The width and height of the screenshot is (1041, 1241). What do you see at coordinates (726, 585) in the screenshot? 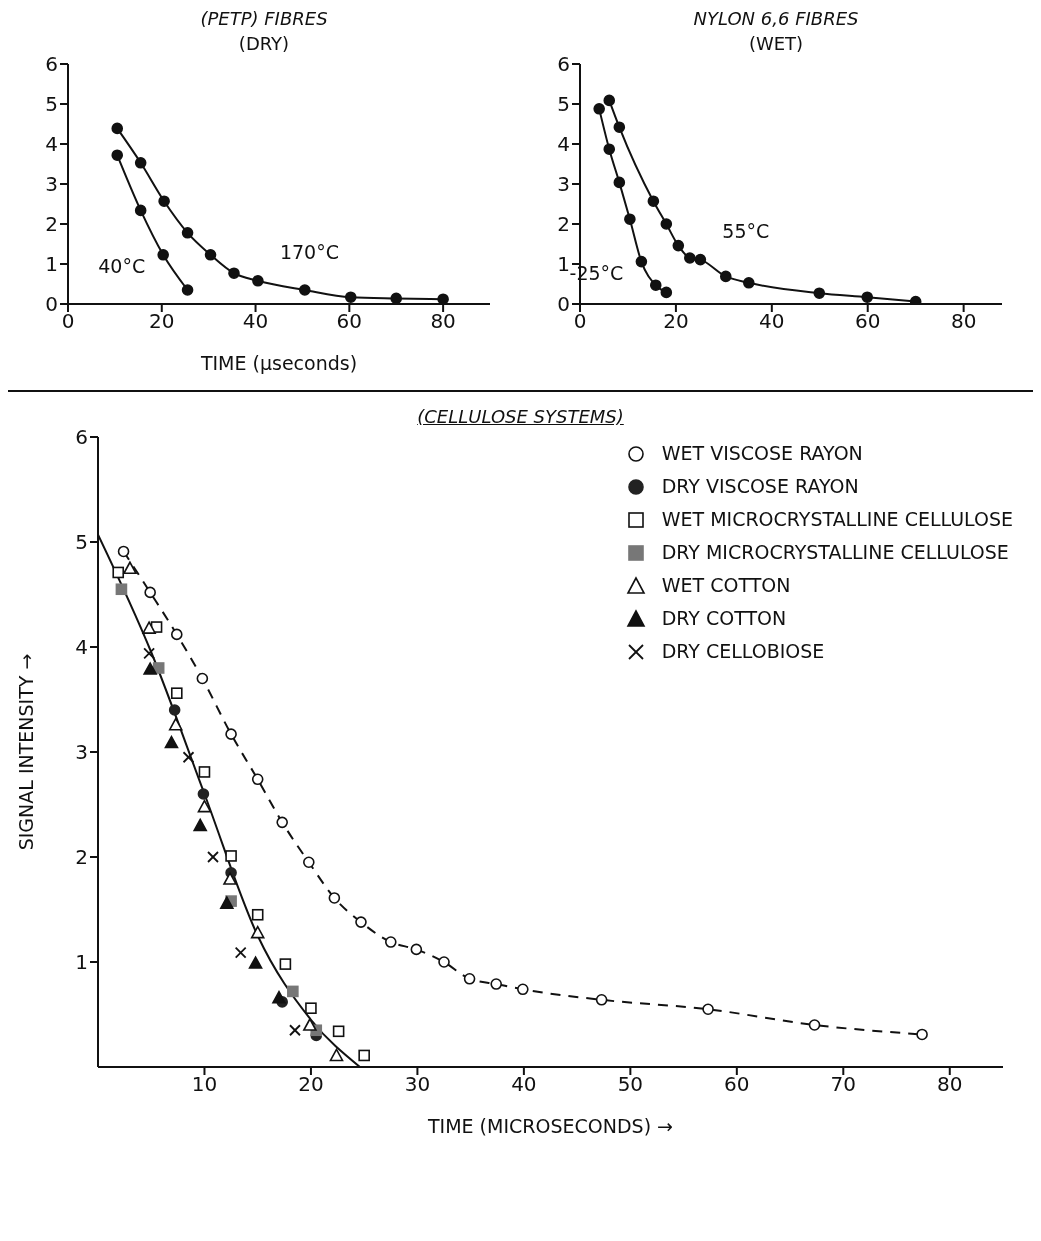
I see `legend-label: WET COTTON` at bounding box center [726, 585].